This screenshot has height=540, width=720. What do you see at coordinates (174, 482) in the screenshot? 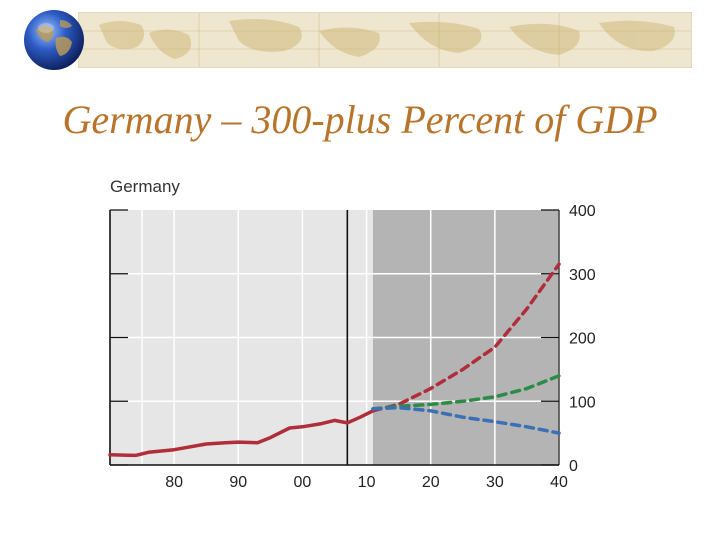
I see `x-tick-label-80: 80` at bounding box center [174, 482].